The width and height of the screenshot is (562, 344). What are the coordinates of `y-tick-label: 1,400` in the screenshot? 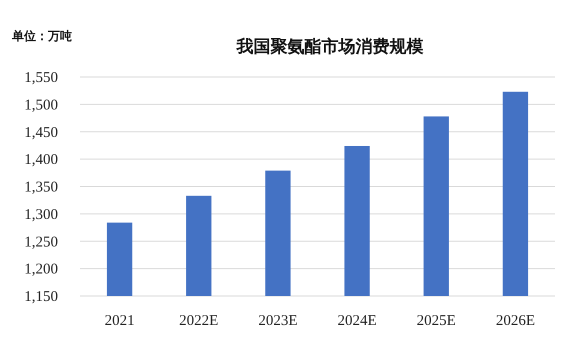 It's located at (41, 160).